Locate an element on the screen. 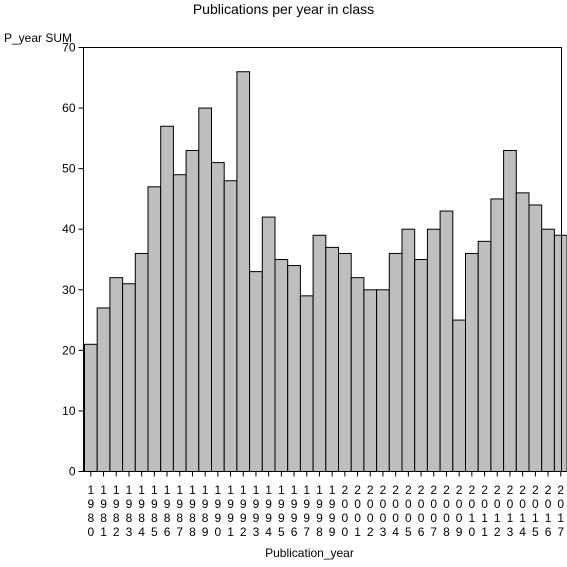 Image resolution: width=567 pixels, height=567 pixels. y-tick-label: 50 is located at coordinates (69, 169).